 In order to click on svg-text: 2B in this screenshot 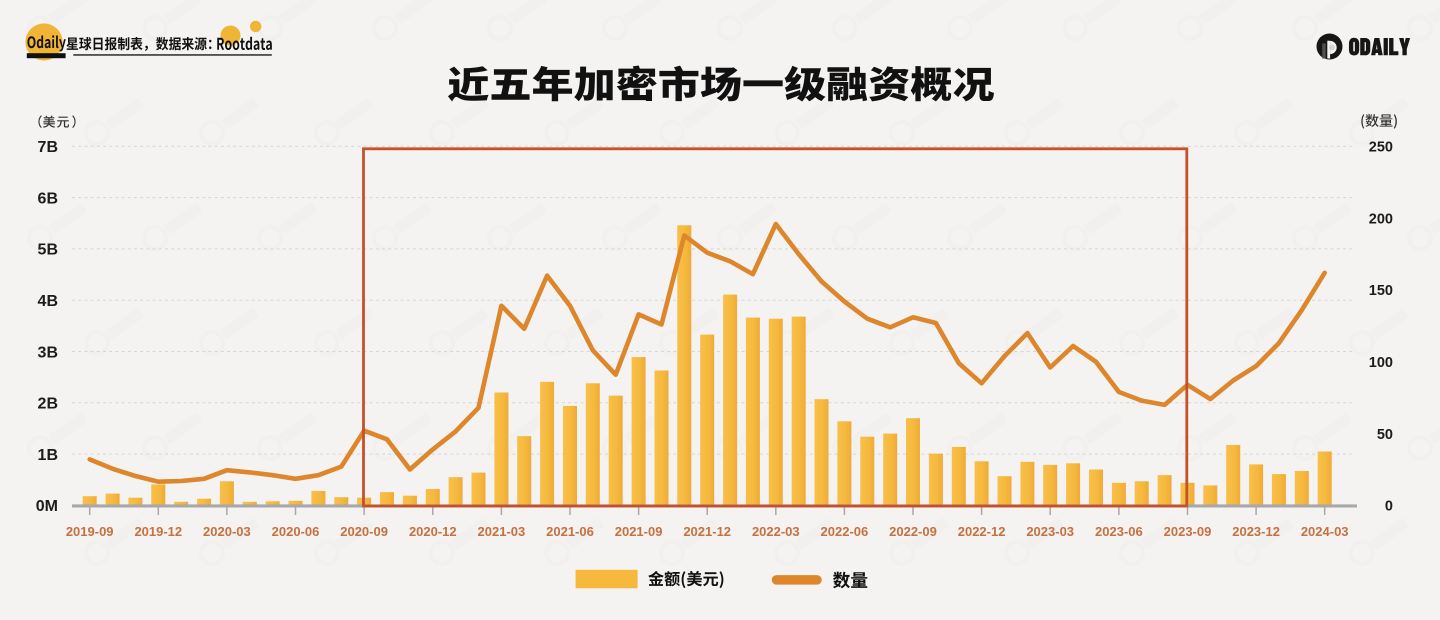, I will do `click(48, 404)`.